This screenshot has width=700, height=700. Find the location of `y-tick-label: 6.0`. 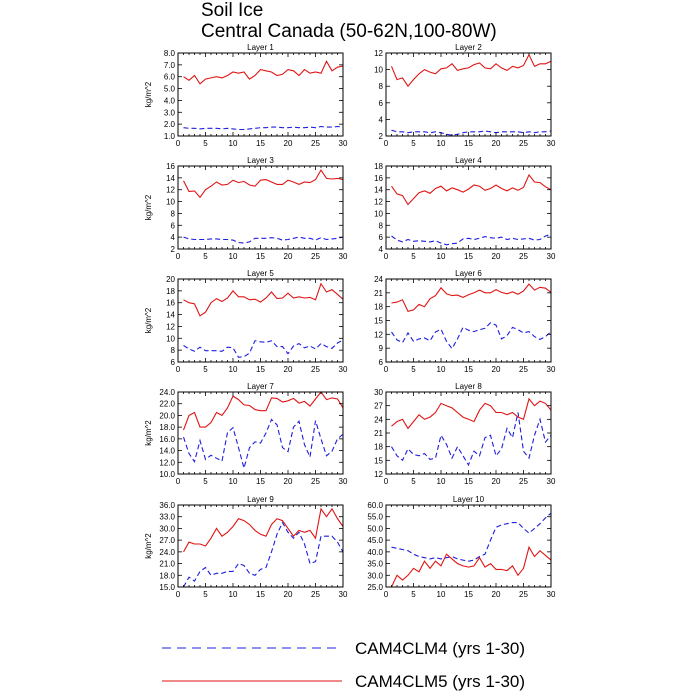

y-tick-label: 6.0 is located at coordinates (170, 77).